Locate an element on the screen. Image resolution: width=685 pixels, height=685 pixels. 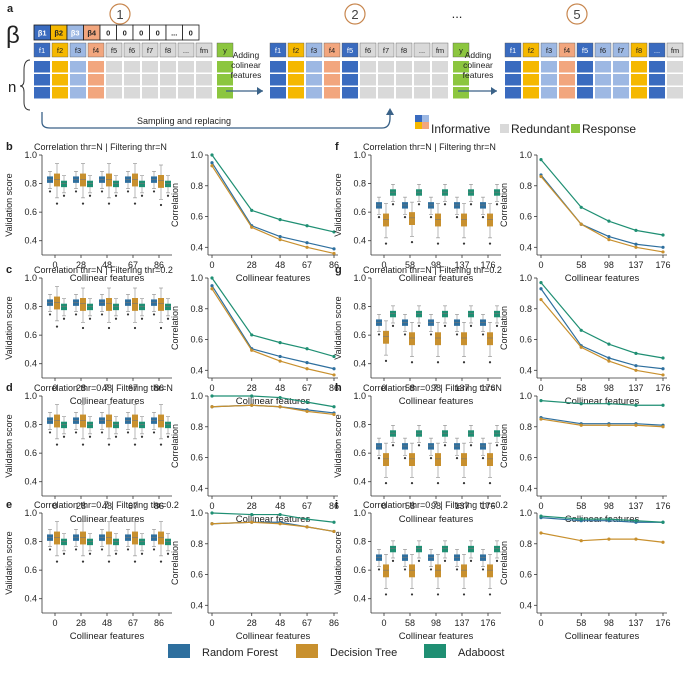
panel-label-d: d is located at coordinates (9, 388).